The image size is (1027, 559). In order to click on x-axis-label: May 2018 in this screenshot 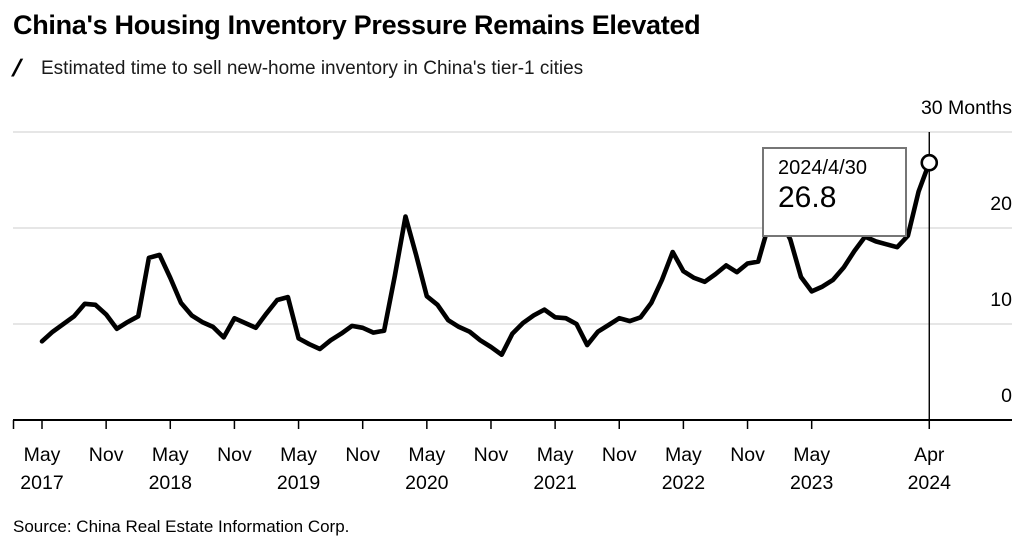, I will do `click(170, 469)`.